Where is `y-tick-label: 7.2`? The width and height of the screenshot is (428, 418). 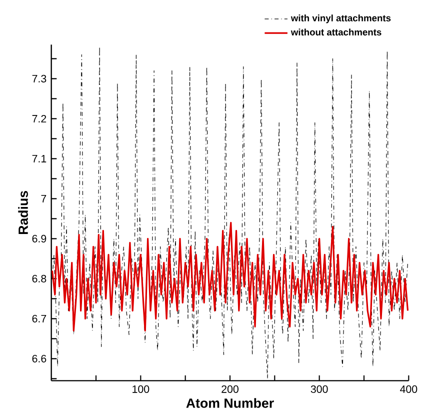
y-tick-label: 7.2 is located at coordinates (39, 118).